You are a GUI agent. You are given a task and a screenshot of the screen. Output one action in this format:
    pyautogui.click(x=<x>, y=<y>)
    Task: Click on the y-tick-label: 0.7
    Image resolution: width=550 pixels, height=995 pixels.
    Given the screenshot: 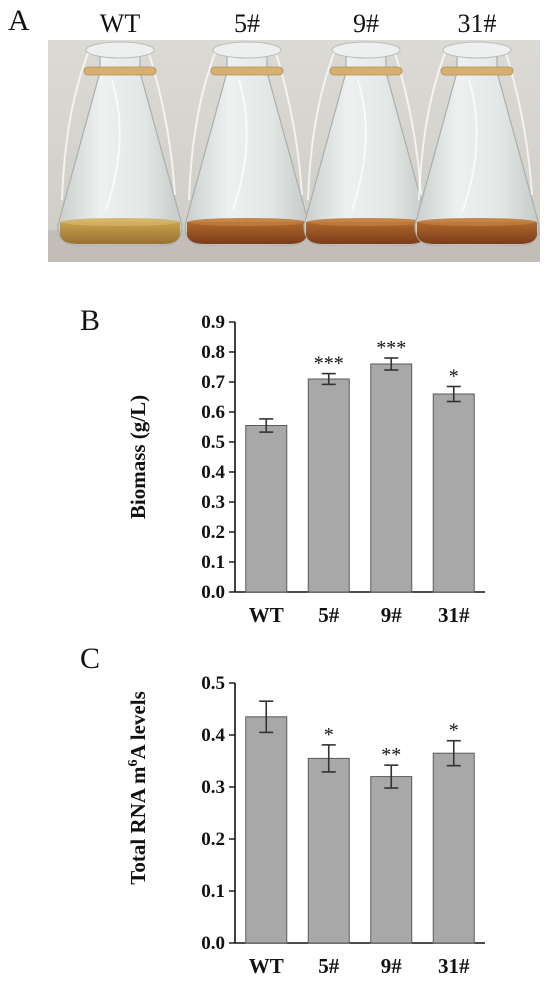 What is the action you would take?
    pyautogui.click(x=213, y=382)
    